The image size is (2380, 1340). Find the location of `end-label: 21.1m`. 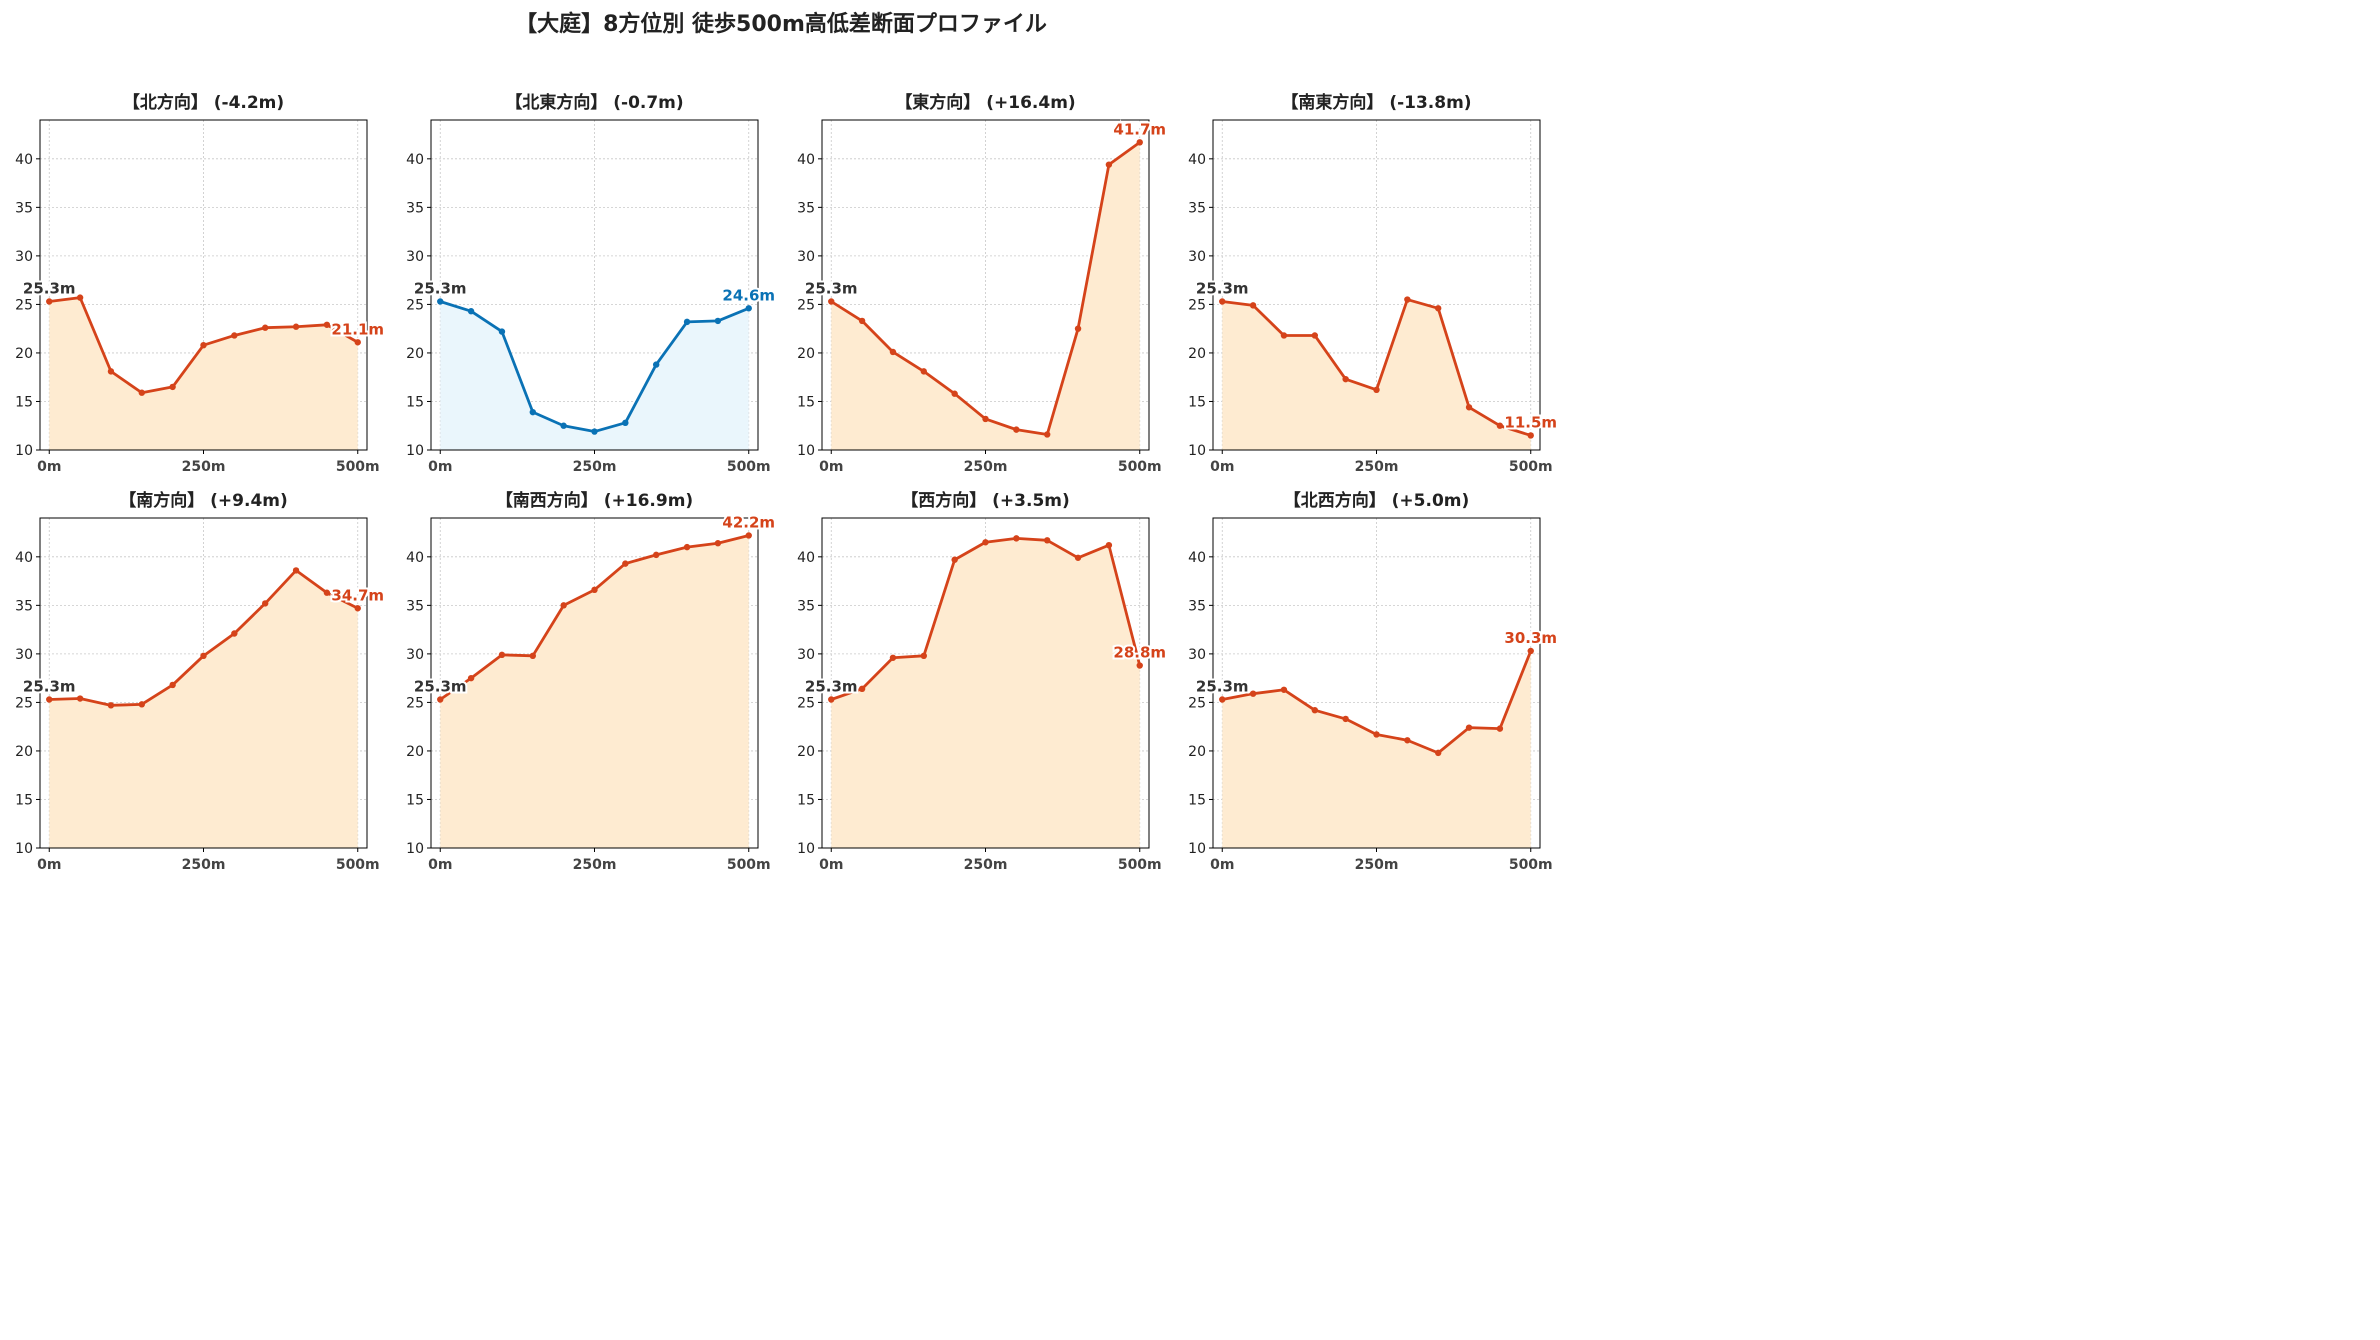

end-label: 21.1m is located at coordinates (357, 329).